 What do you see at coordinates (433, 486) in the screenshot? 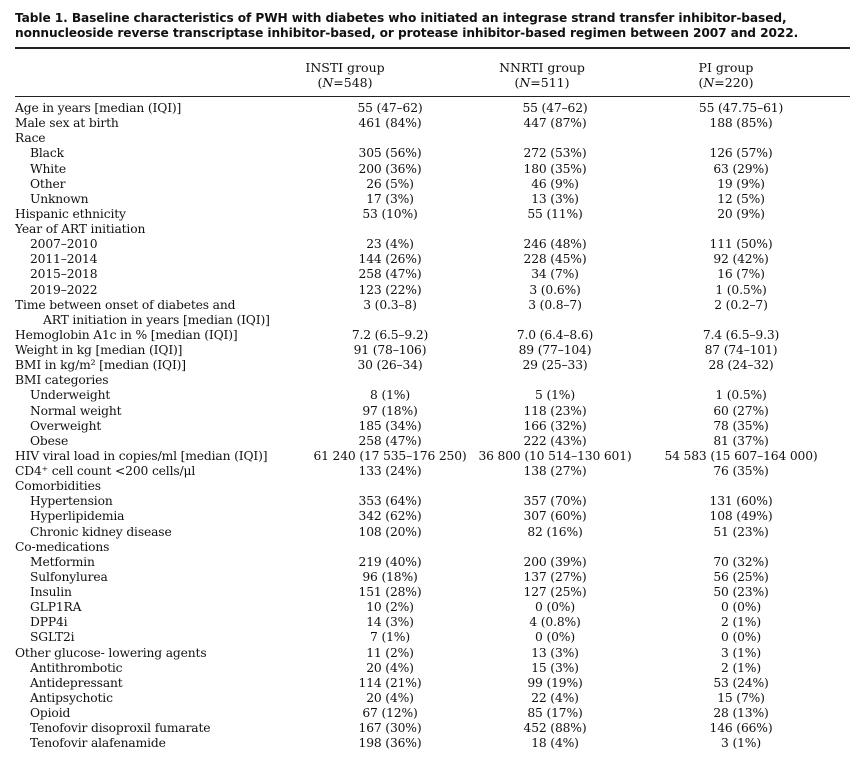
I see `table-row: Comorbidities` at bounding box center [433, 486].